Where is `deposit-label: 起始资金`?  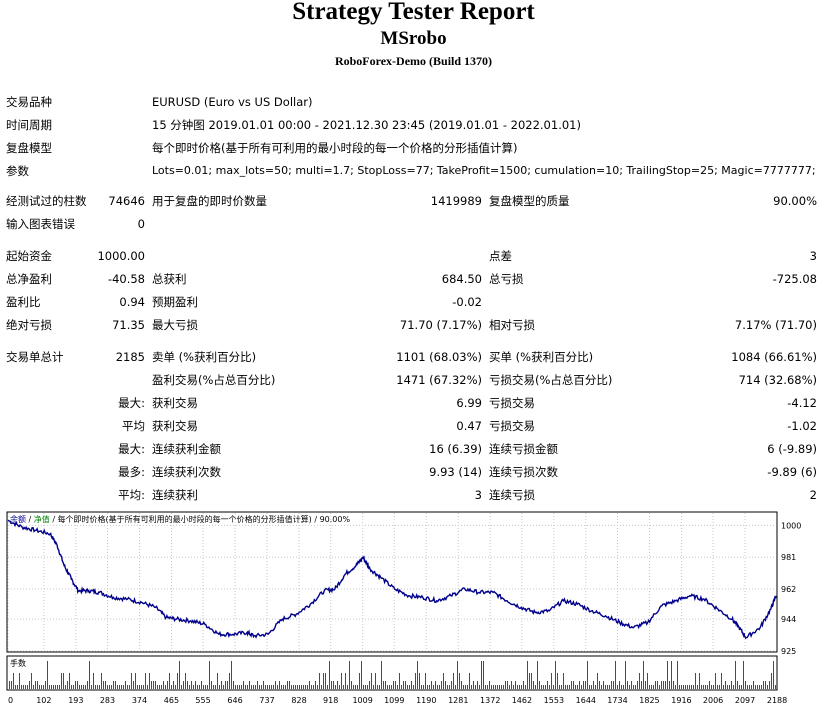
deposit-label: 起始资金 is located at coordinates (29, 256).